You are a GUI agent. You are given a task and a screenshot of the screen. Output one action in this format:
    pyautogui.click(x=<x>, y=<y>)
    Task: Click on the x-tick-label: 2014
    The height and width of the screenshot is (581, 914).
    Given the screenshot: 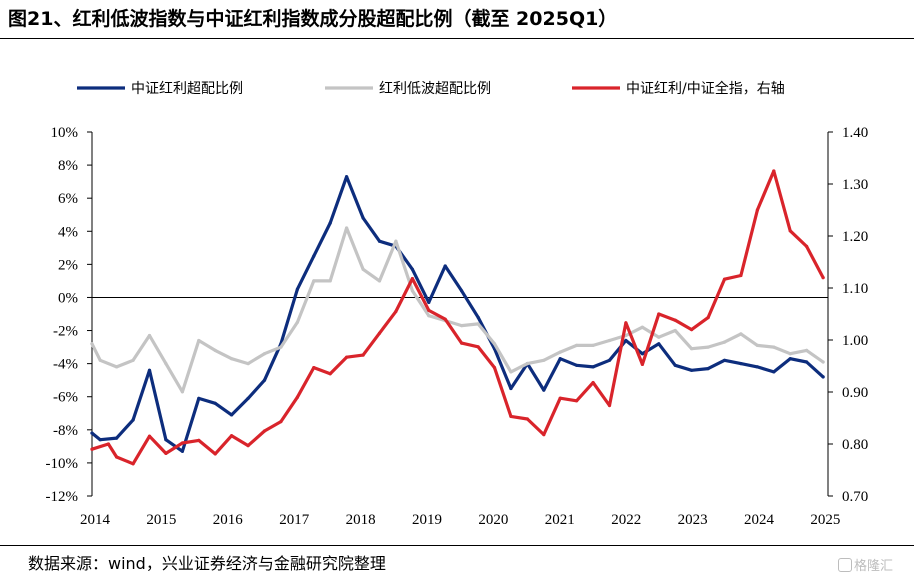 What is the action you would take?
    pyautogui.click(x=95, y=520)
    